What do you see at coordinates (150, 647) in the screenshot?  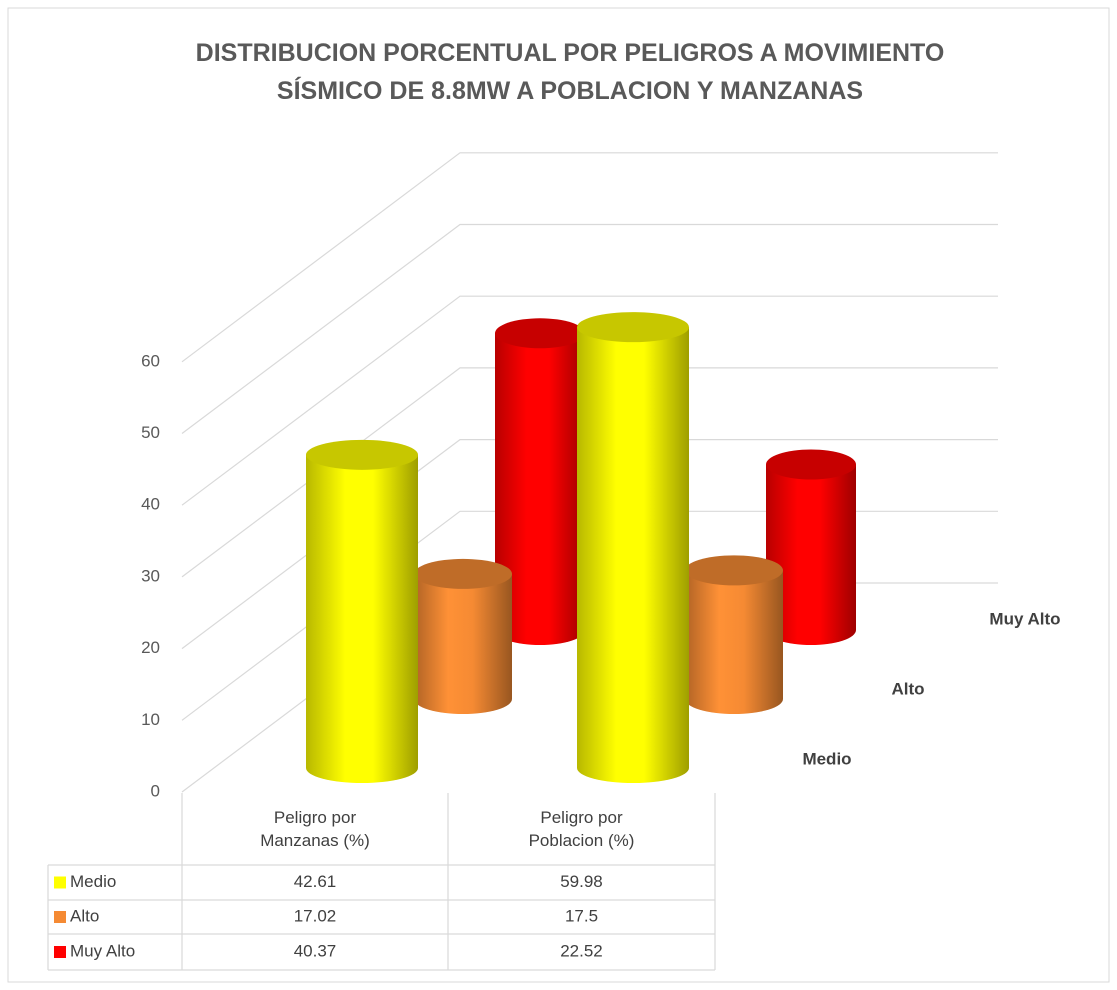 I see `y-tick-label: 20` at bounding box center [150, 647].